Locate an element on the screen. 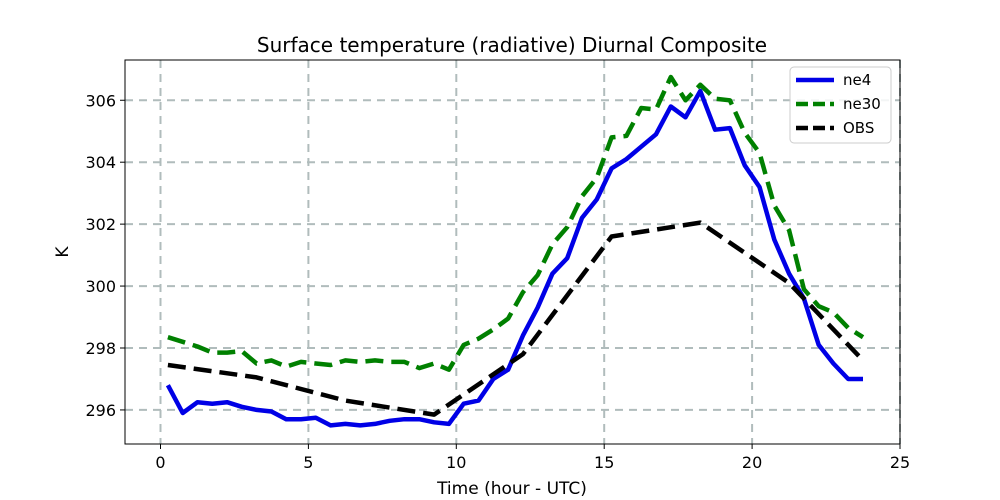 The image size is (1000, 500). y-tick-label: 298 is located at coordinates (100, 348).